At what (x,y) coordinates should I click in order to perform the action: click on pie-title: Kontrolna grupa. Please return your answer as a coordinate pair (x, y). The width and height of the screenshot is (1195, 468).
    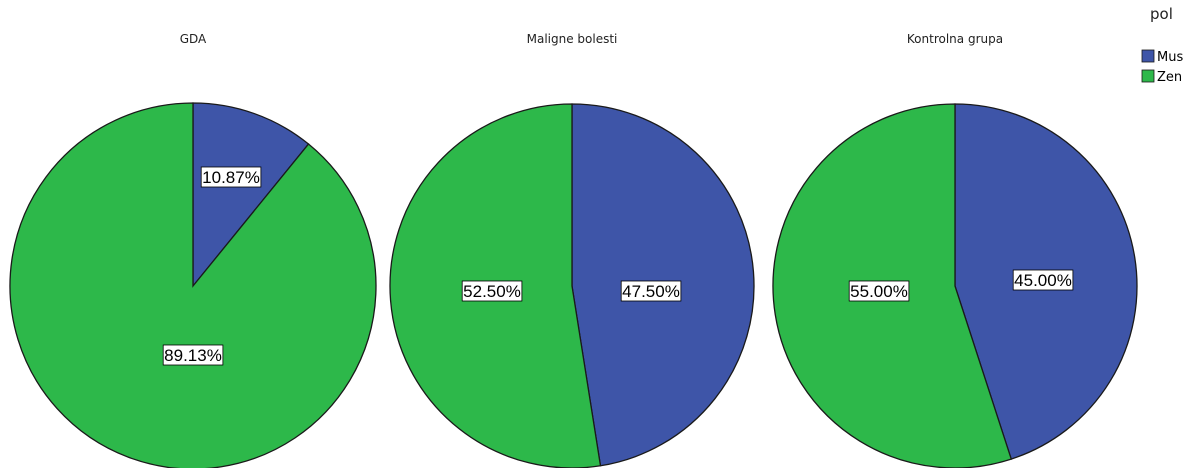
    Looking at the image, I should click on (955, 39).